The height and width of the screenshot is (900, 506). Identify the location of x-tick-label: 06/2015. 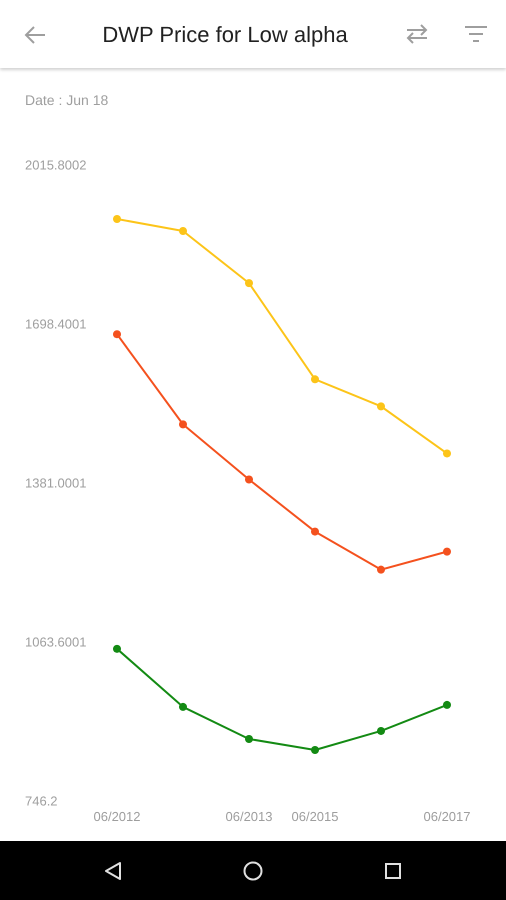
(315, 816).